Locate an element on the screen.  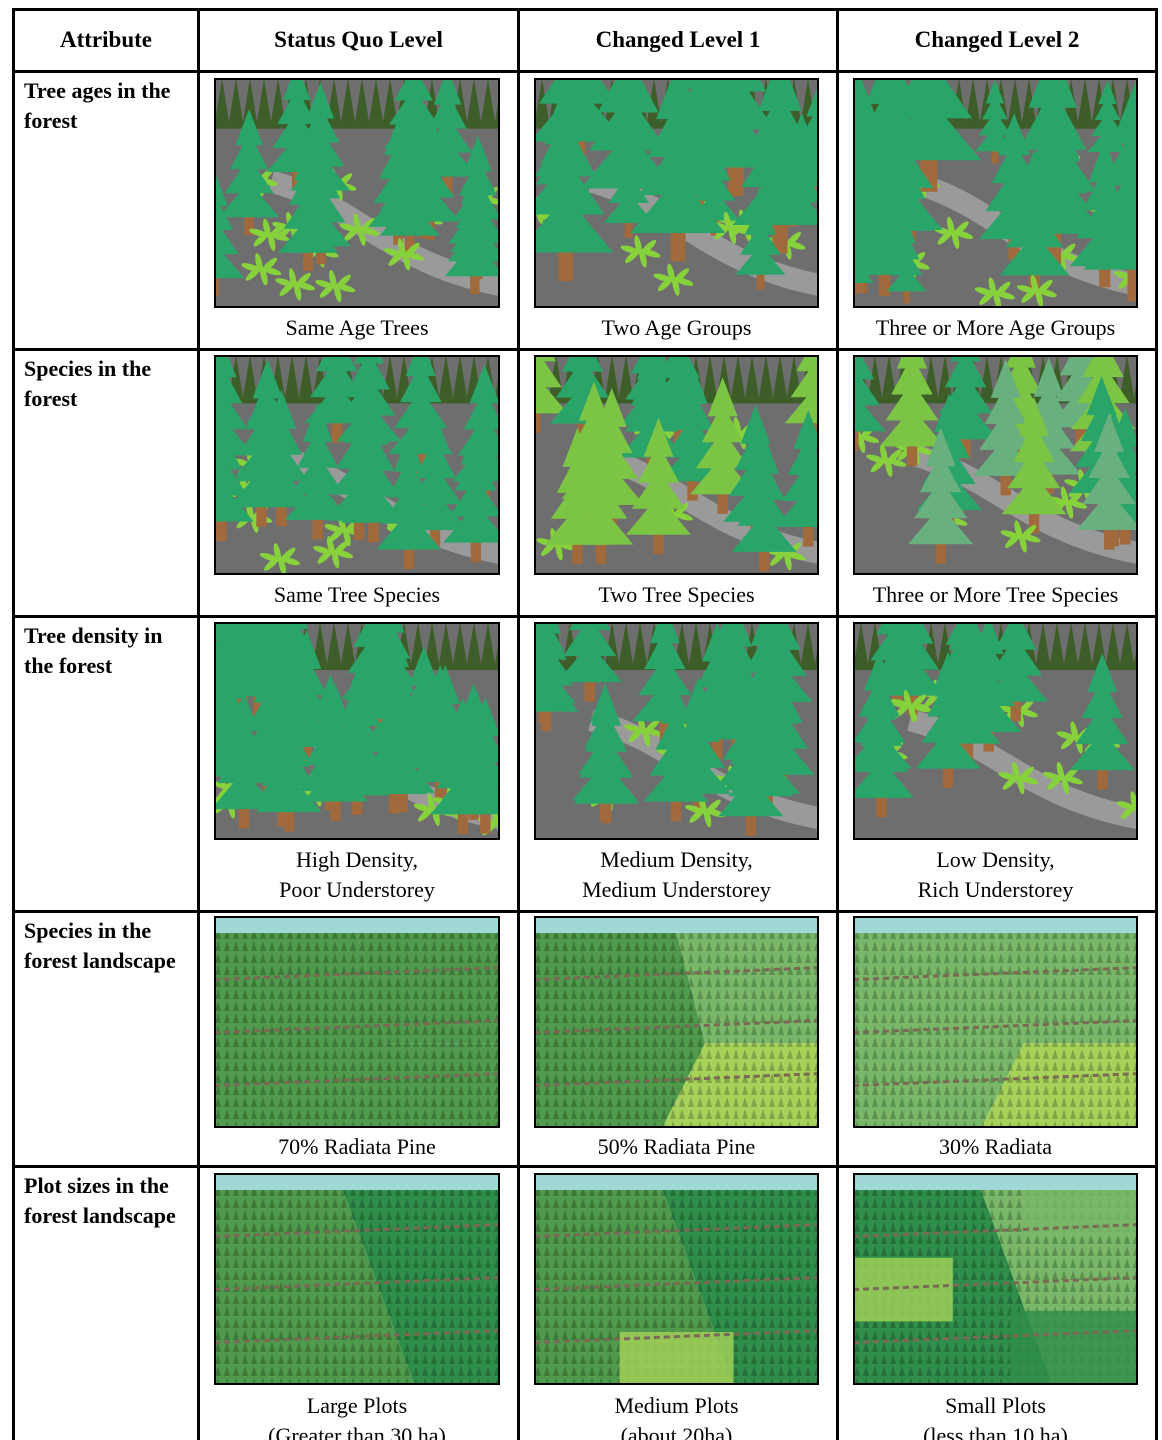
level-caption: Small Plots is located at coordinates (995, 1405).